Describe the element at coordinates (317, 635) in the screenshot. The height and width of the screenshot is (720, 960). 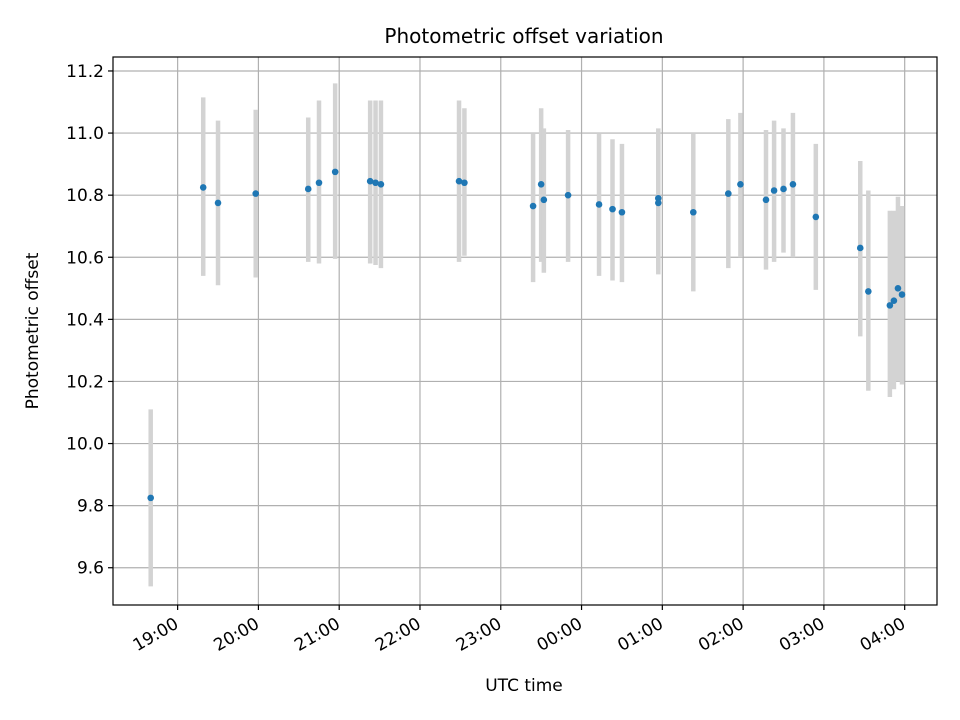
I see `x-tick-label: 21:00` at that location.